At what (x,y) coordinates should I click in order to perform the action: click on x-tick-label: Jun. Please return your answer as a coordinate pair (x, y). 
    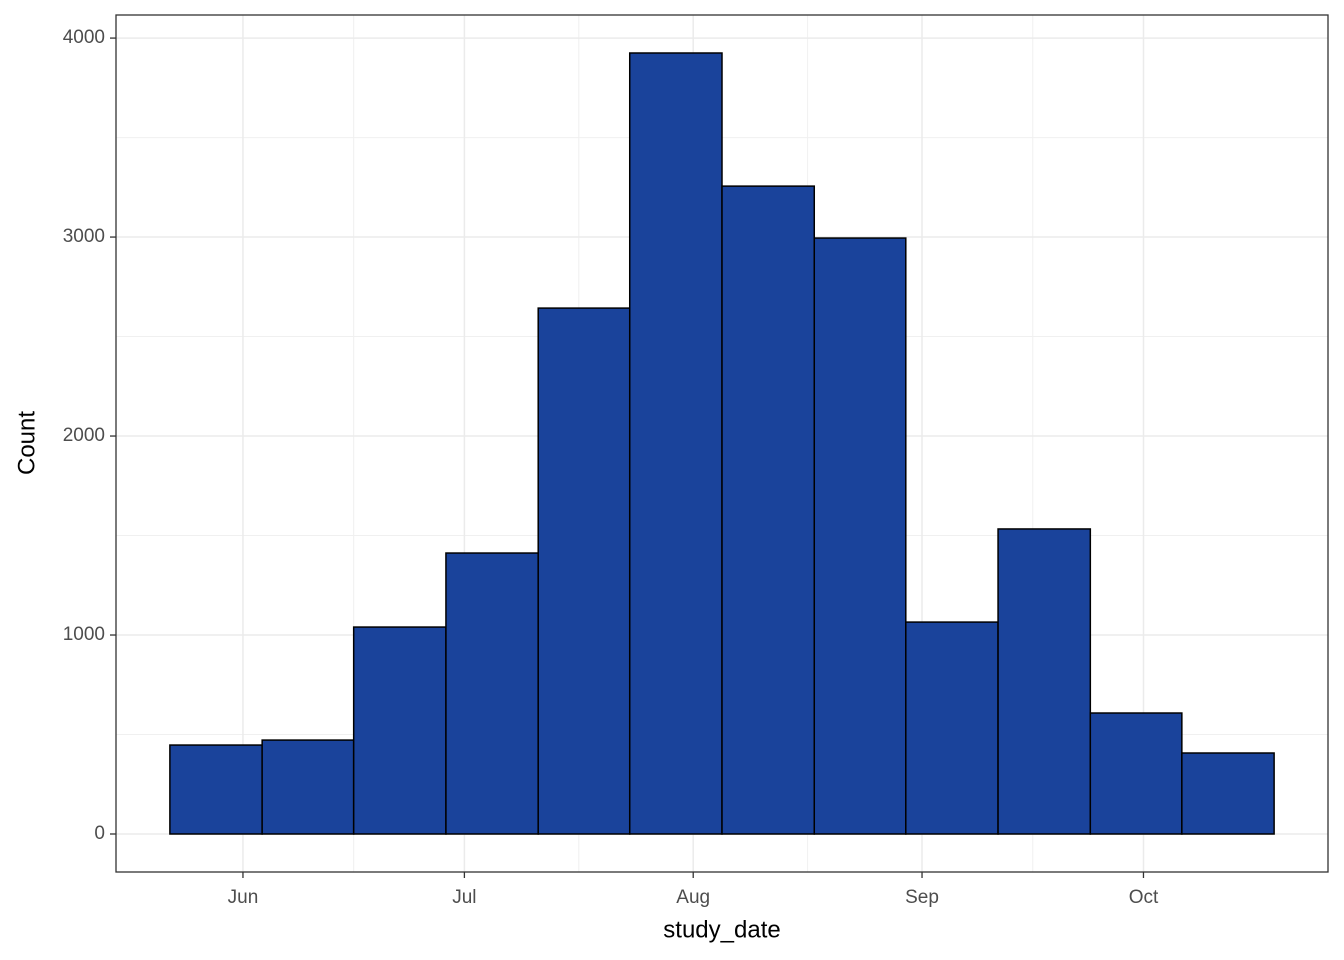
    Looking at the image, I should click on (243, 897).